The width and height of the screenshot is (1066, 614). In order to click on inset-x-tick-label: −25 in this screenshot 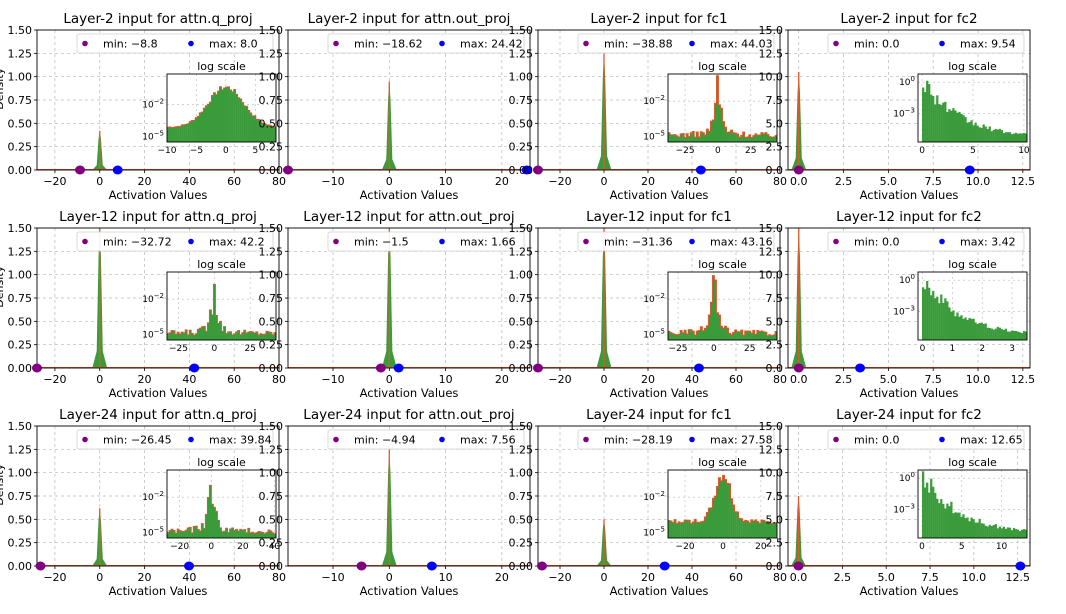, I will do `click(685, 151)`.